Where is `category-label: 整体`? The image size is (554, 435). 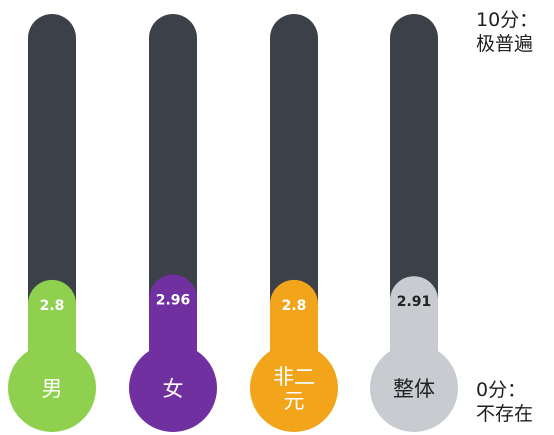
category-label: 整体 is located at coordinates (414, 389).